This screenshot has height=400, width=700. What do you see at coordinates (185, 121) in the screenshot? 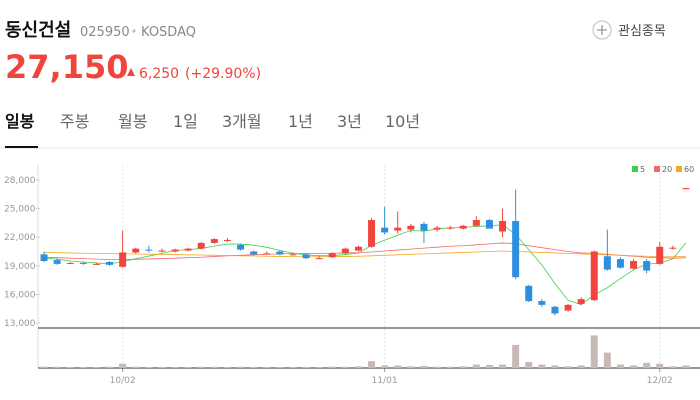
I see `tab: 1일` at bounding box center [185, 121].